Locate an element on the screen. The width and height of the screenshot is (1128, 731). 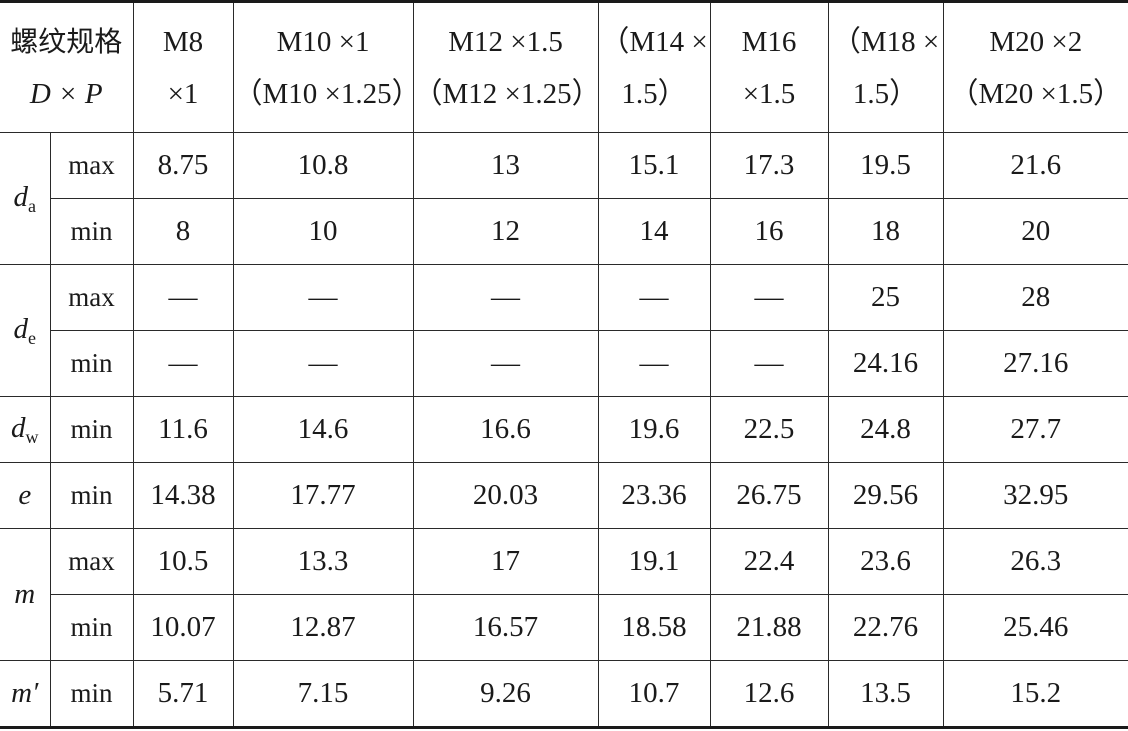
value-cell: 16 is located at coordinates (769, 231).